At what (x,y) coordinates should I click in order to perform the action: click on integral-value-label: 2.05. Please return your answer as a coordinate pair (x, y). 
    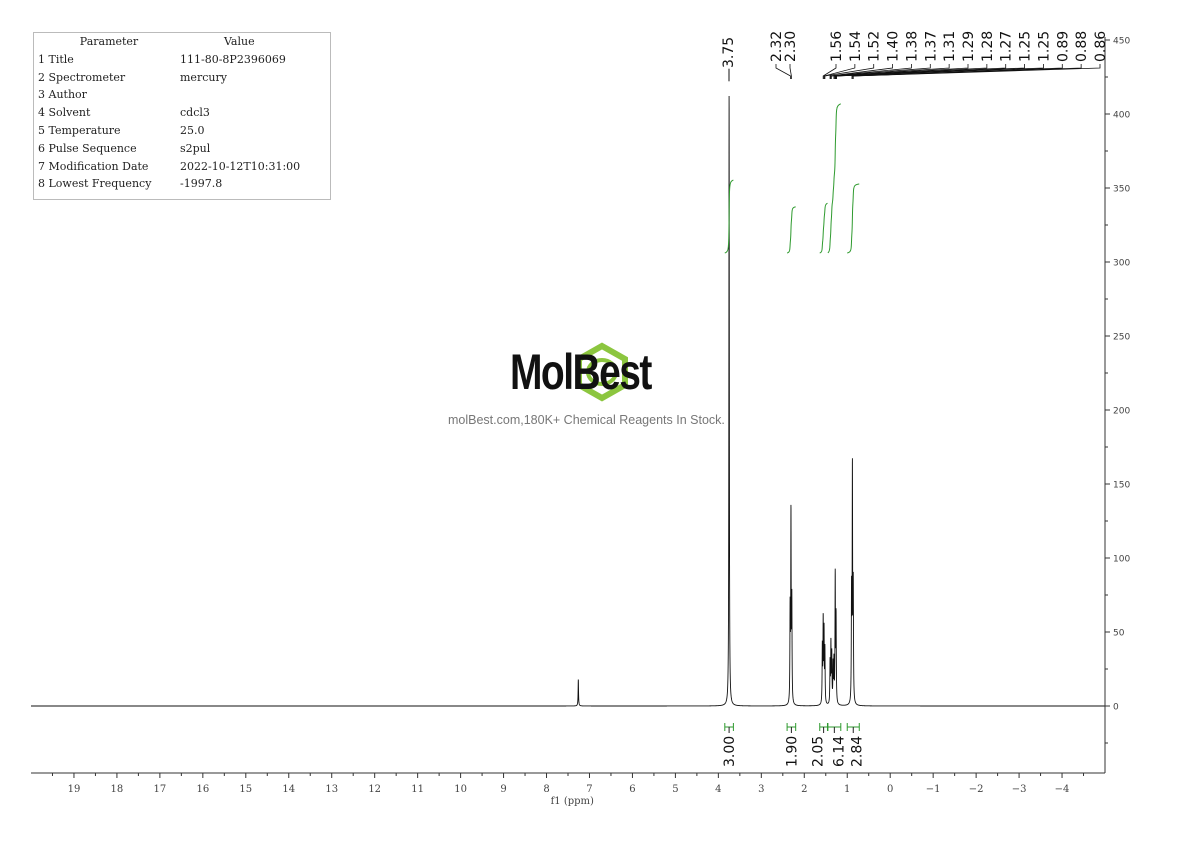
    Looking at the image, I should click on (819, 751).